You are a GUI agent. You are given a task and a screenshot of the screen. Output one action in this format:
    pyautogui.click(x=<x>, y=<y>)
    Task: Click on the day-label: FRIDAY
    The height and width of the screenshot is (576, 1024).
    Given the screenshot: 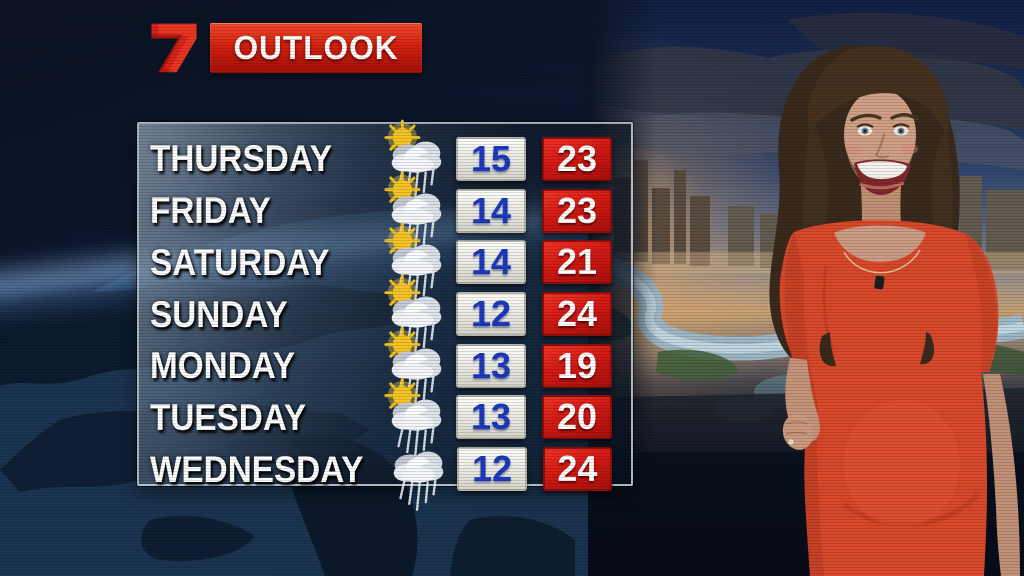 What is the action you would take?
    pyautogui.click(x=210, y=211)
    